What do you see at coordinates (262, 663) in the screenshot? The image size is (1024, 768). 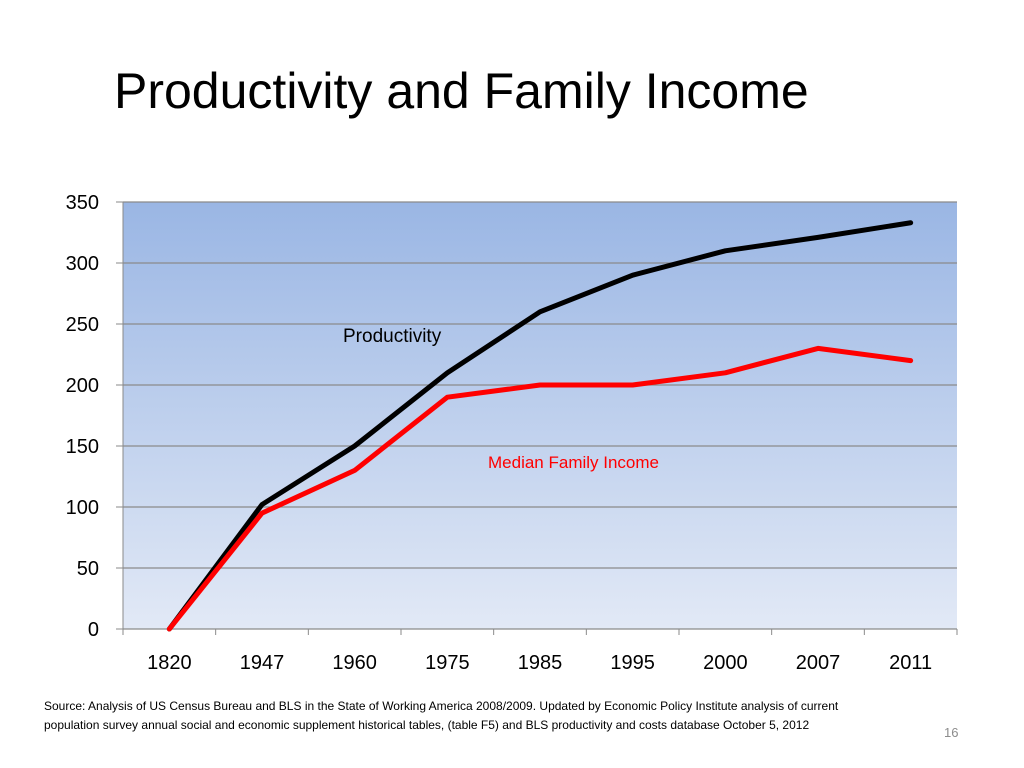 I see `x-tick-label: 1947` at bounding box center [262, 663].